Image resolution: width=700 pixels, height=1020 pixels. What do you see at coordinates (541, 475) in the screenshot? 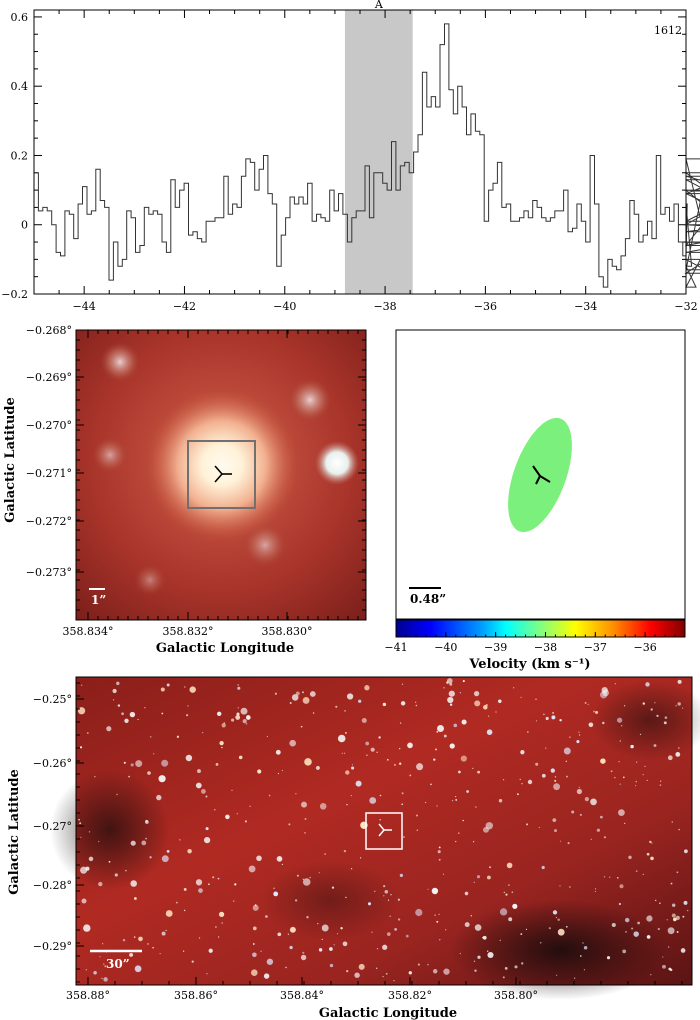
I see `velocity-marker-icon` at bounding box center [541, 475].